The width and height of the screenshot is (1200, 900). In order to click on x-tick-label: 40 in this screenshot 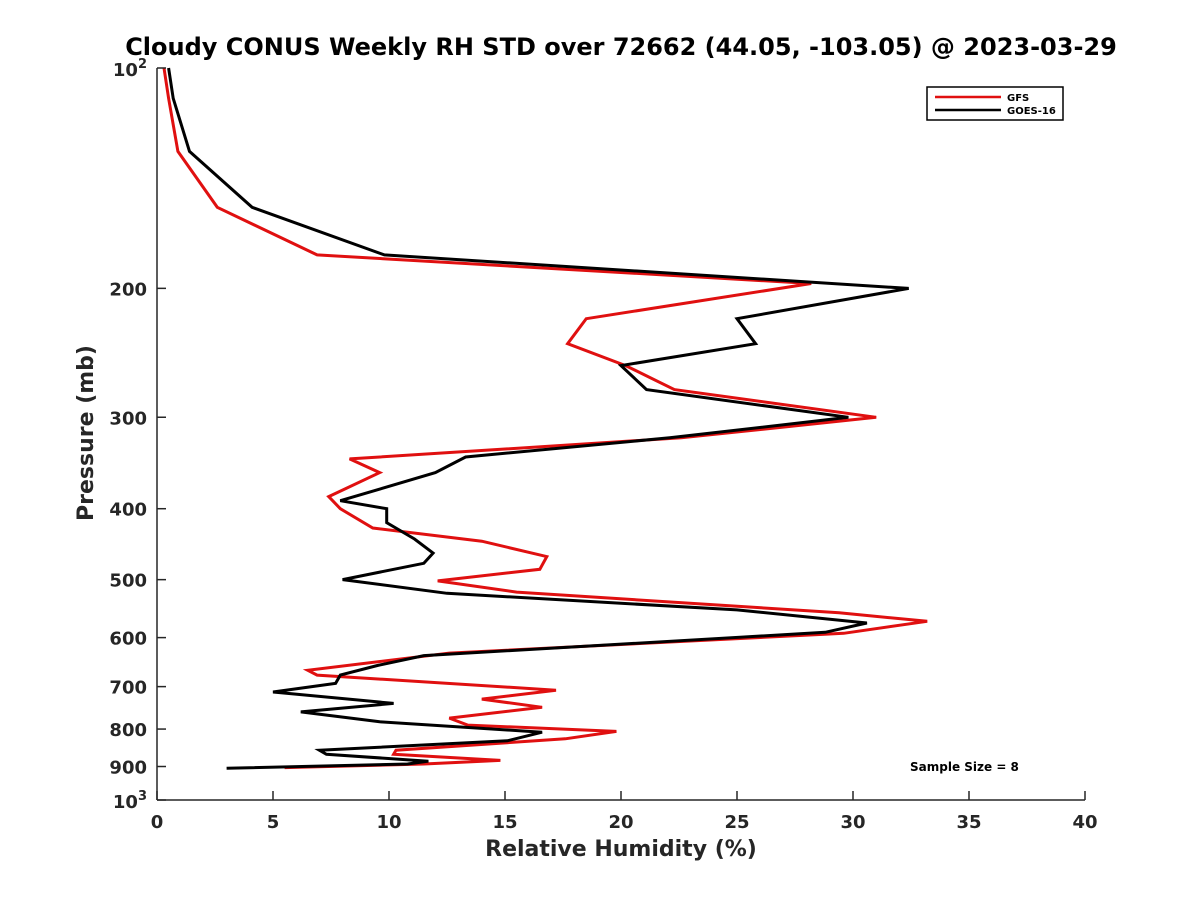, I will do `click(1084, 822)`.